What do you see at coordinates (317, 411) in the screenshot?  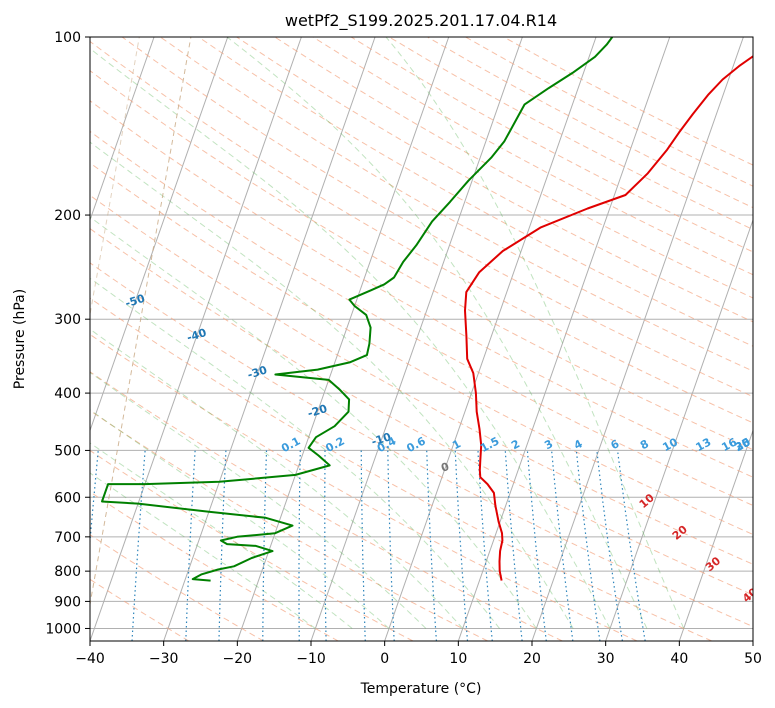 I see `isotherm-label: -20` at bounding box center [317, 411].